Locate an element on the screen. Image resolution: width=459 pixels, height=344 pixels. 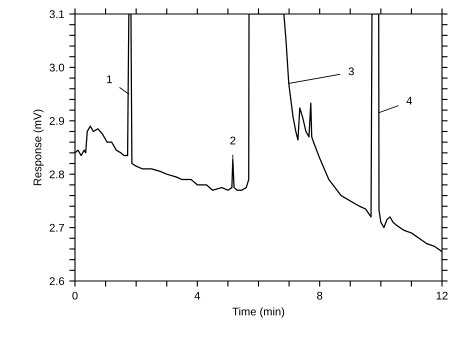
y-tick-label: 2.8 is located at coordinates (57, 174).